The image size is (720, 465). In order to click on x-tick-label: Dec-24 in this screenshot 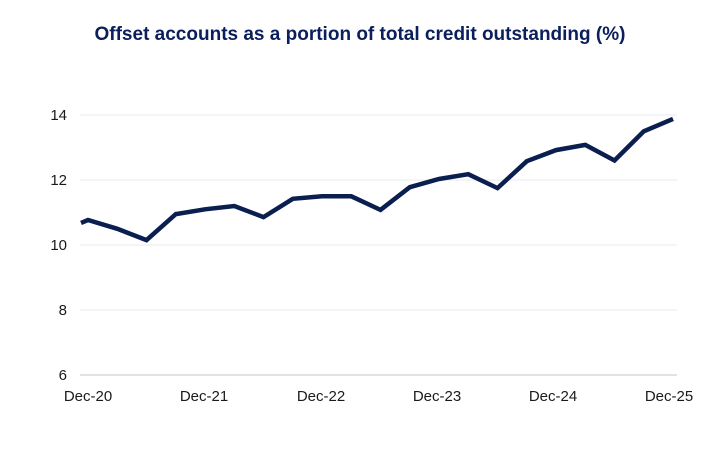, I will do `click(553, 396)`.